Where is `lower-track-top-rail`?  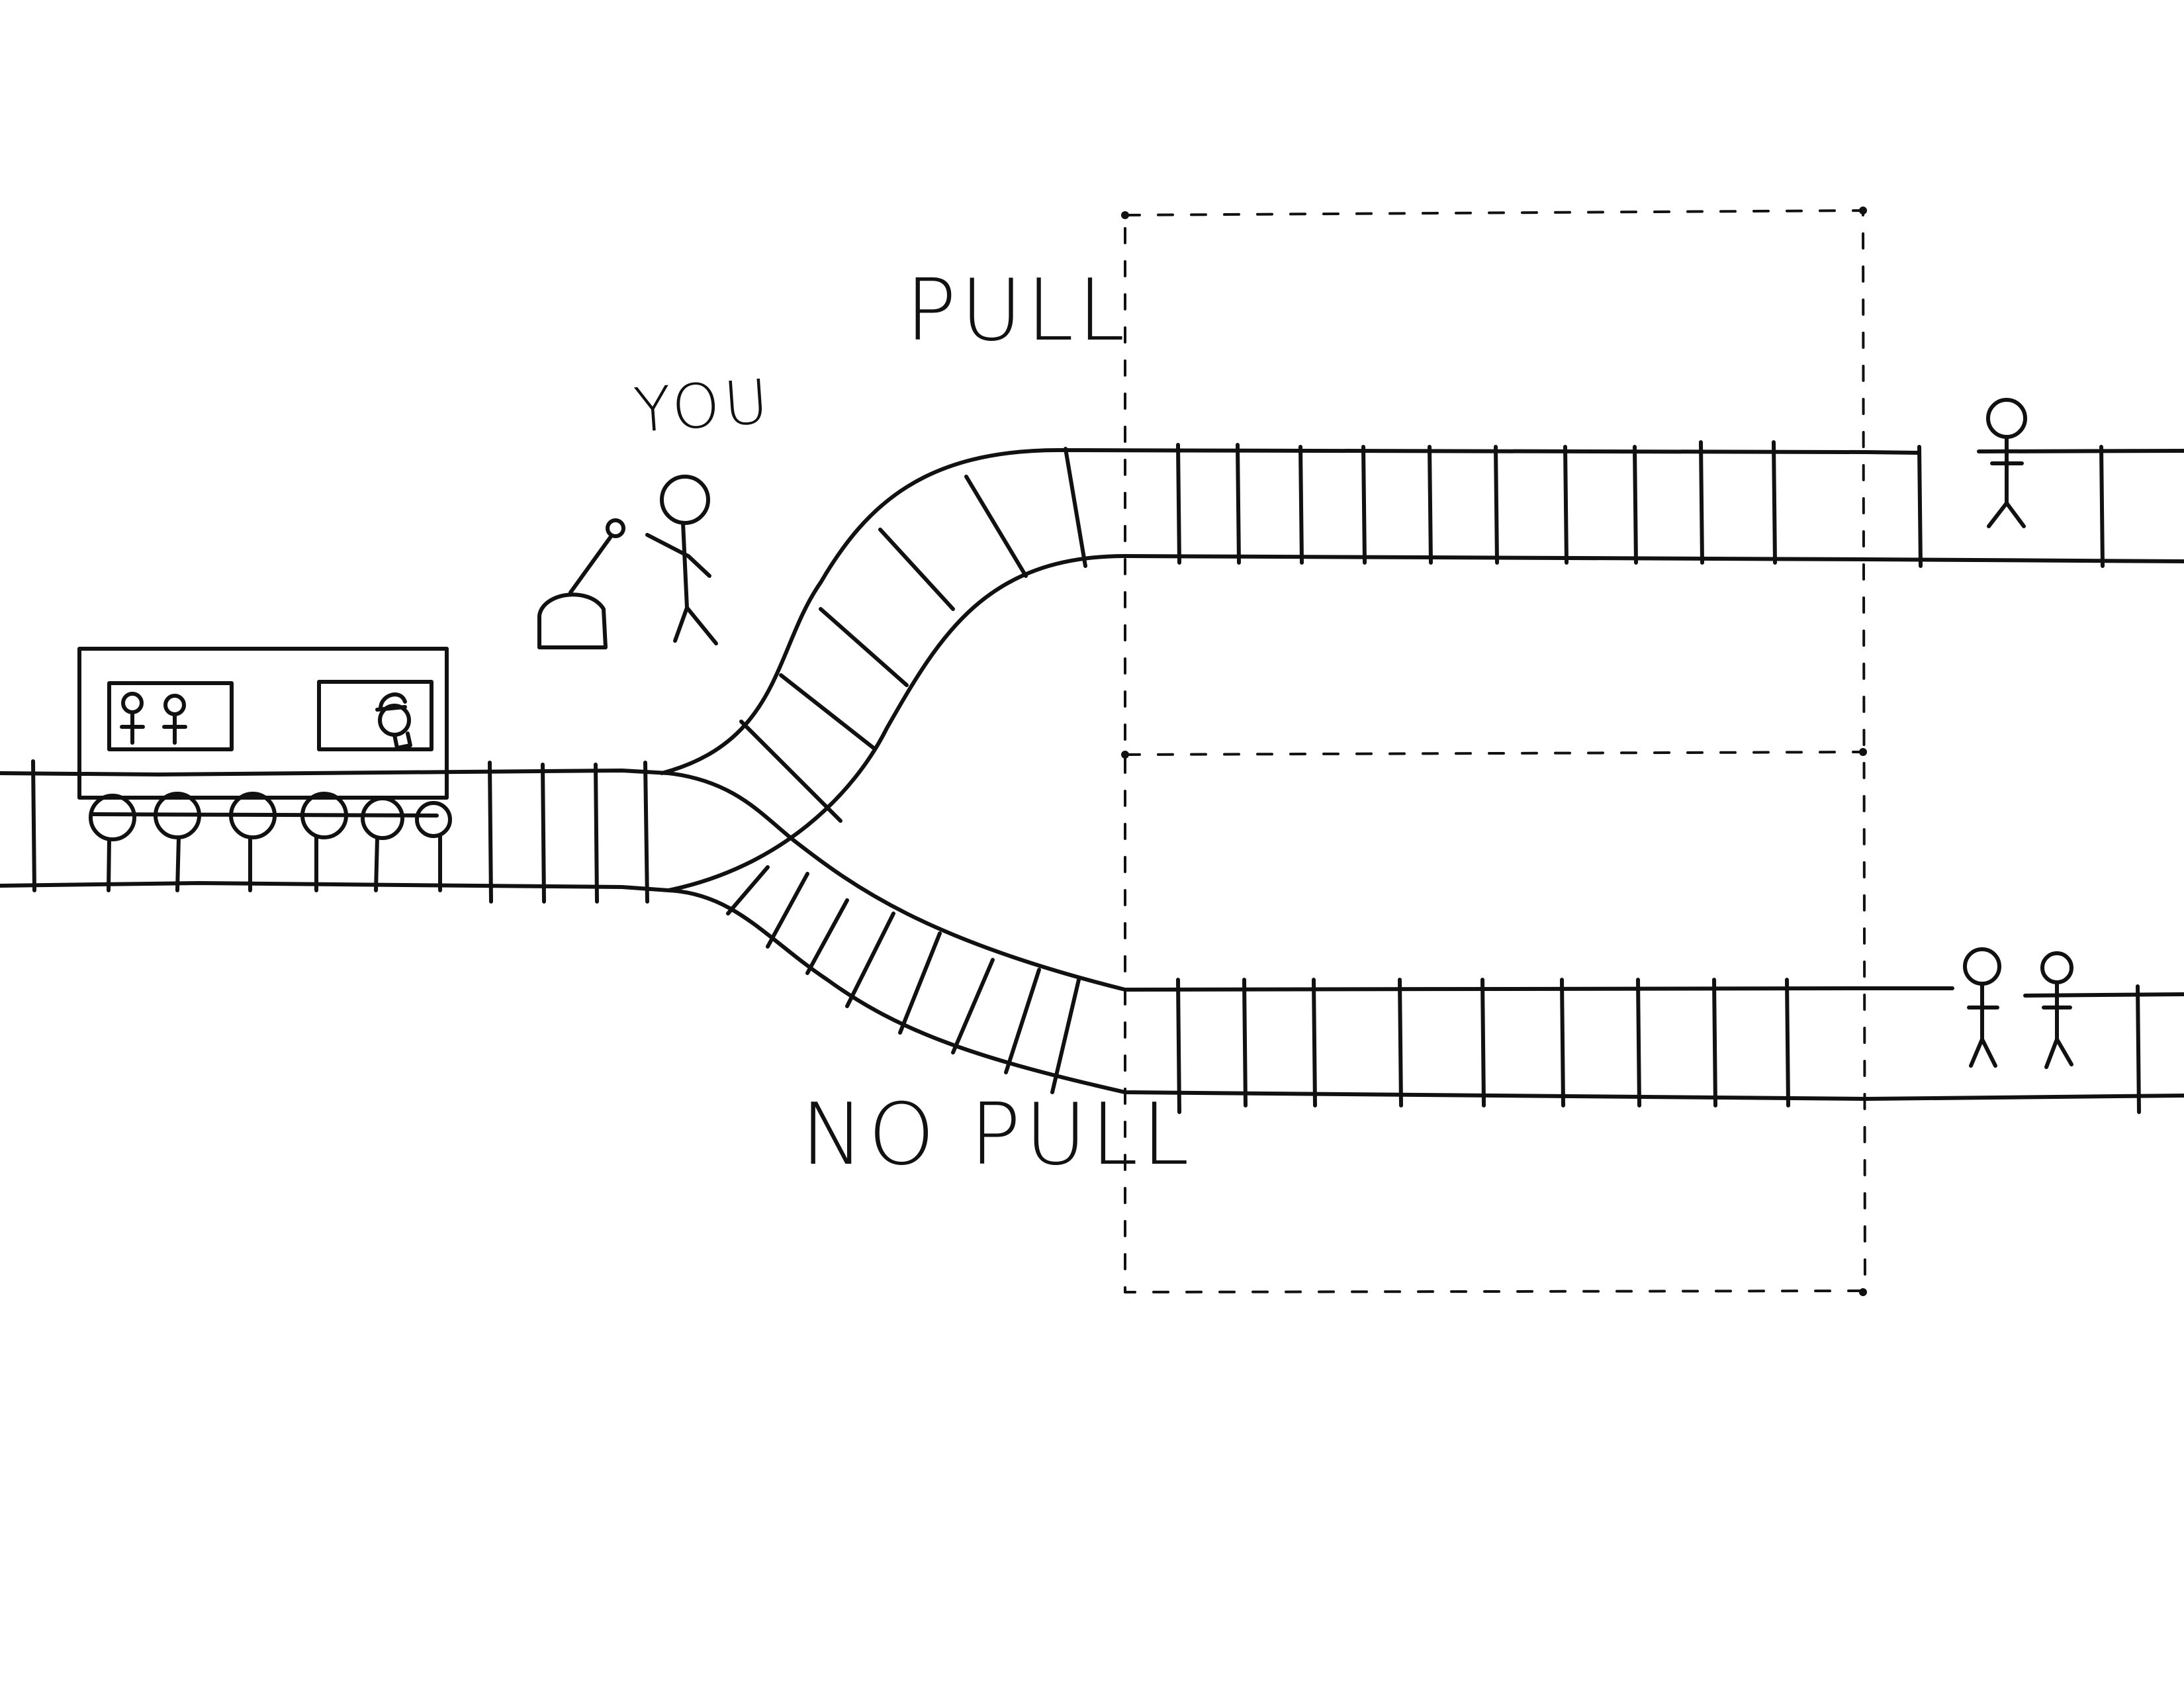 lower-track-top-rail is located at coordinates (1425, 884).